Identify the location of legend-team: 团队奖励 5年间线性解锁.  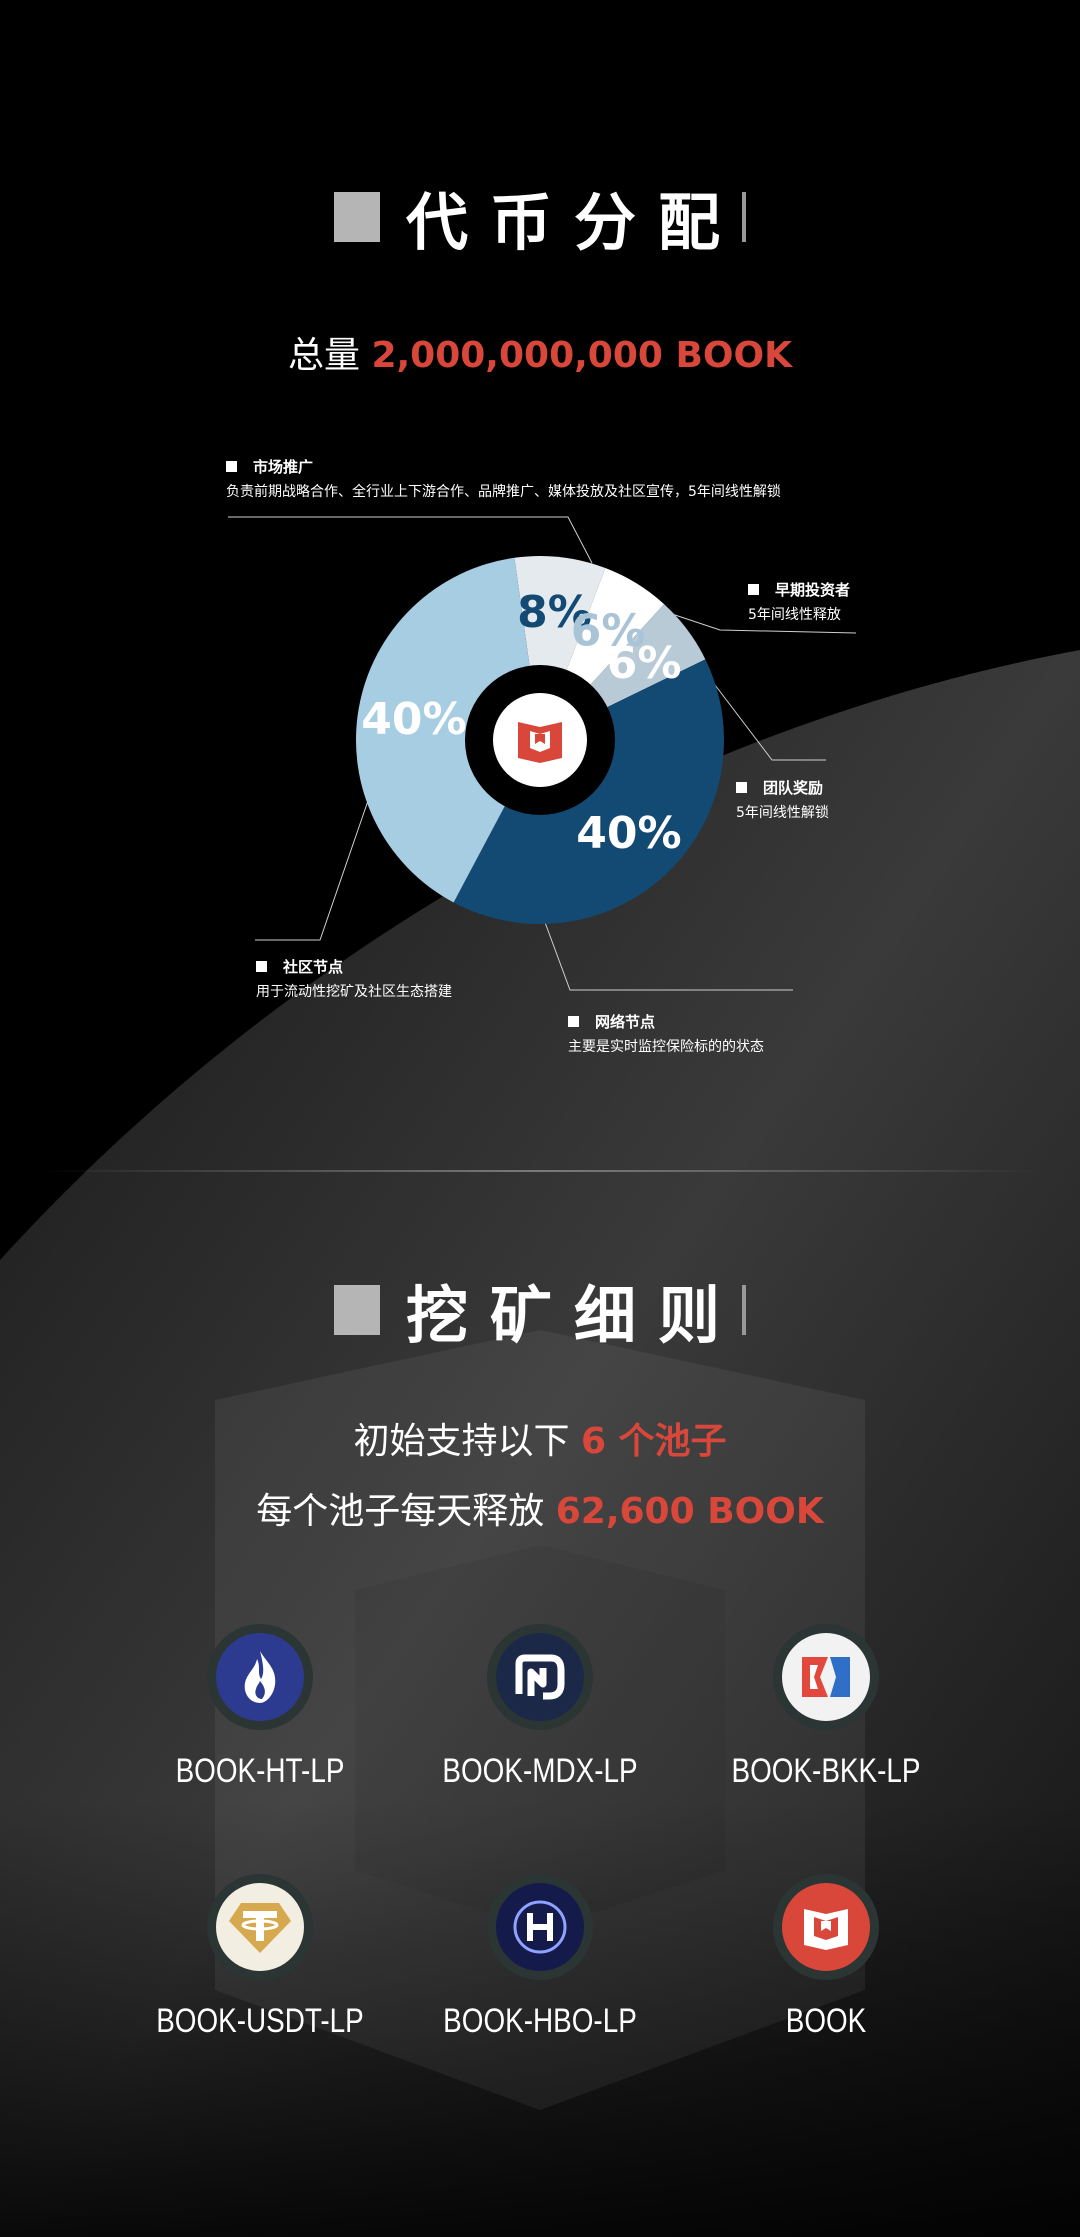
(782, 800).